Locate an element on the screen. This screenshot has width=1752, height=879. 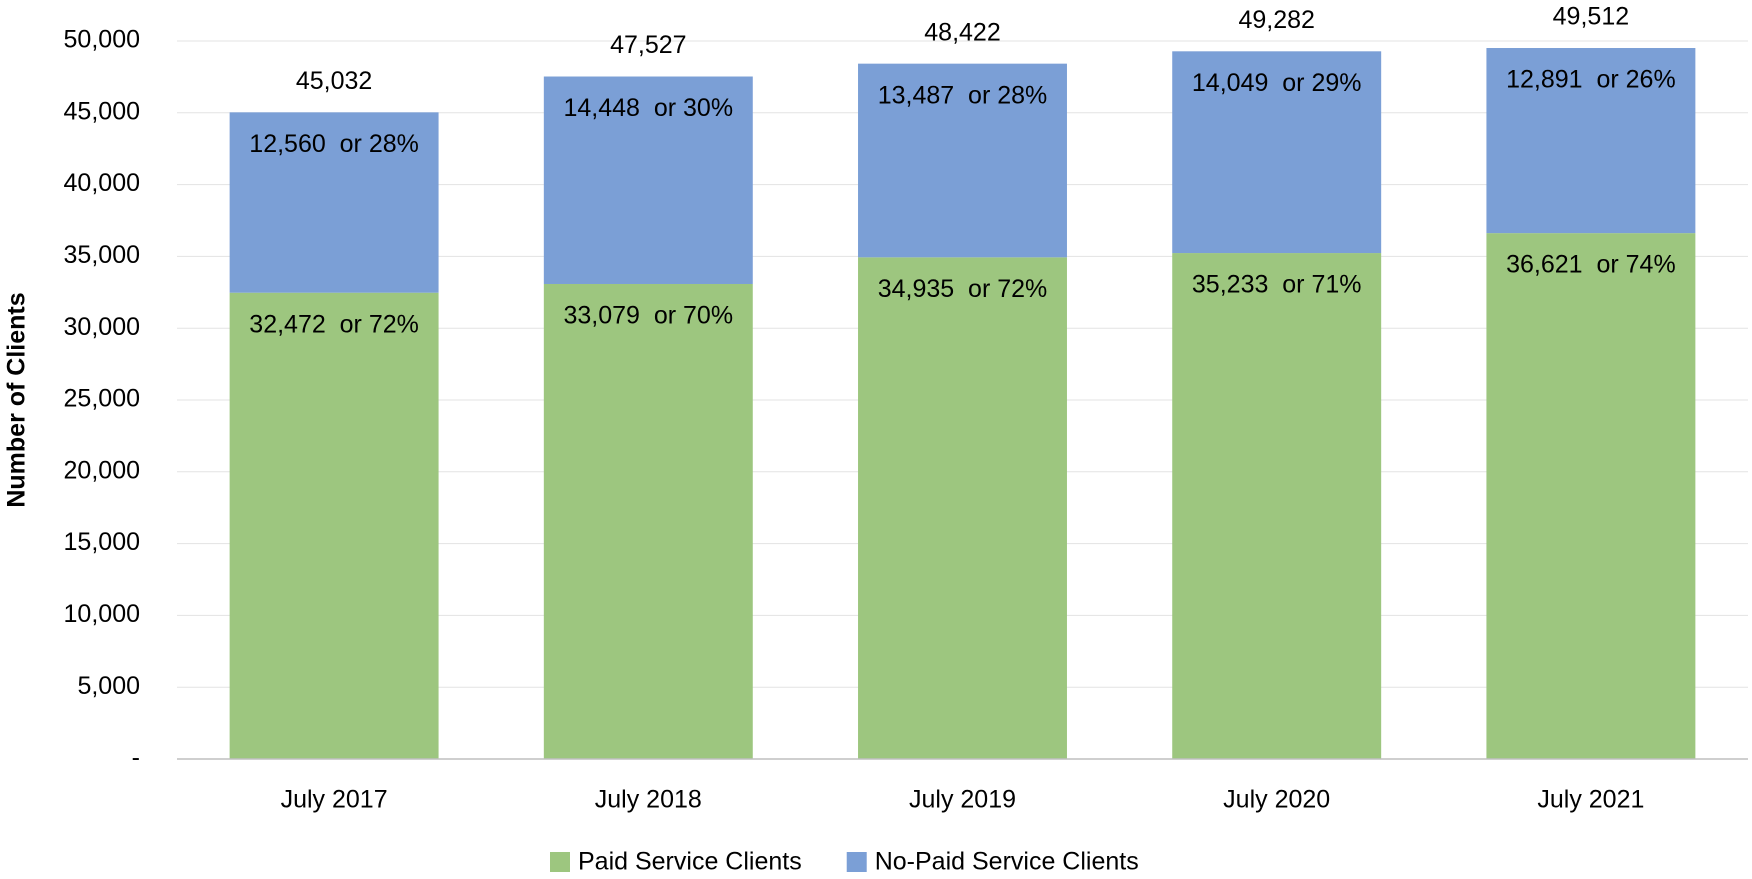
data-label: 12,560 or 28% is located at coordinates (334, 144).